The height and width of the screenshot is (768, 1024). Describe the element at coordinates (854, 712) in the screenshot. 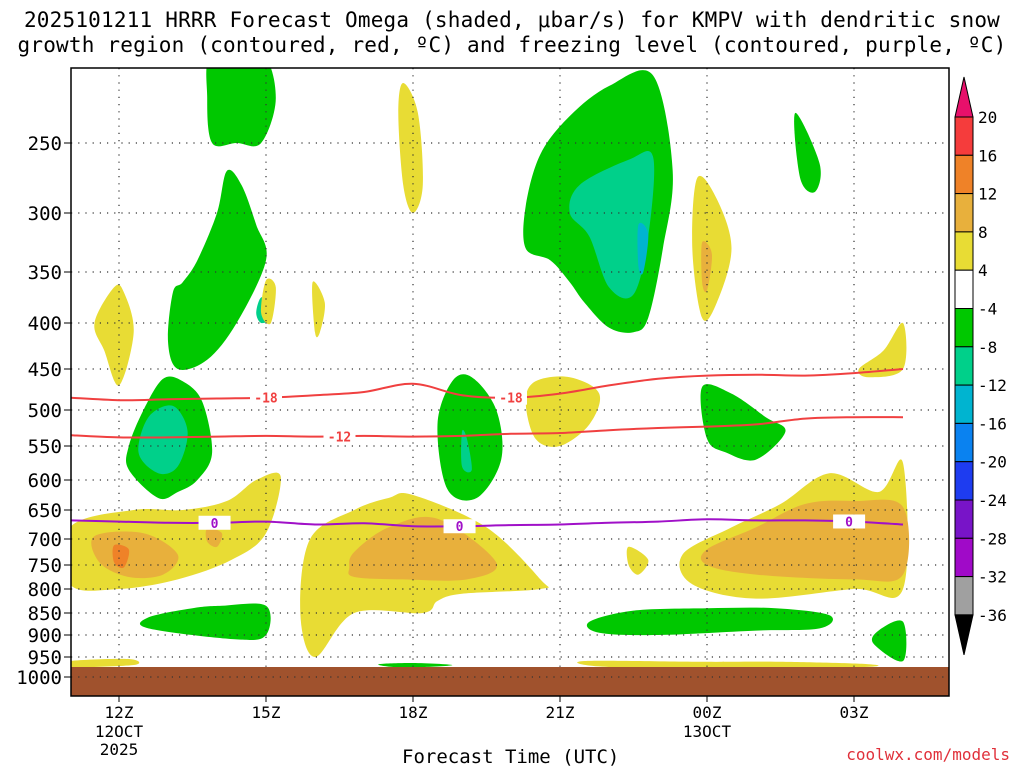

I see `x-tick-label-03Z: 03Z` at that location.